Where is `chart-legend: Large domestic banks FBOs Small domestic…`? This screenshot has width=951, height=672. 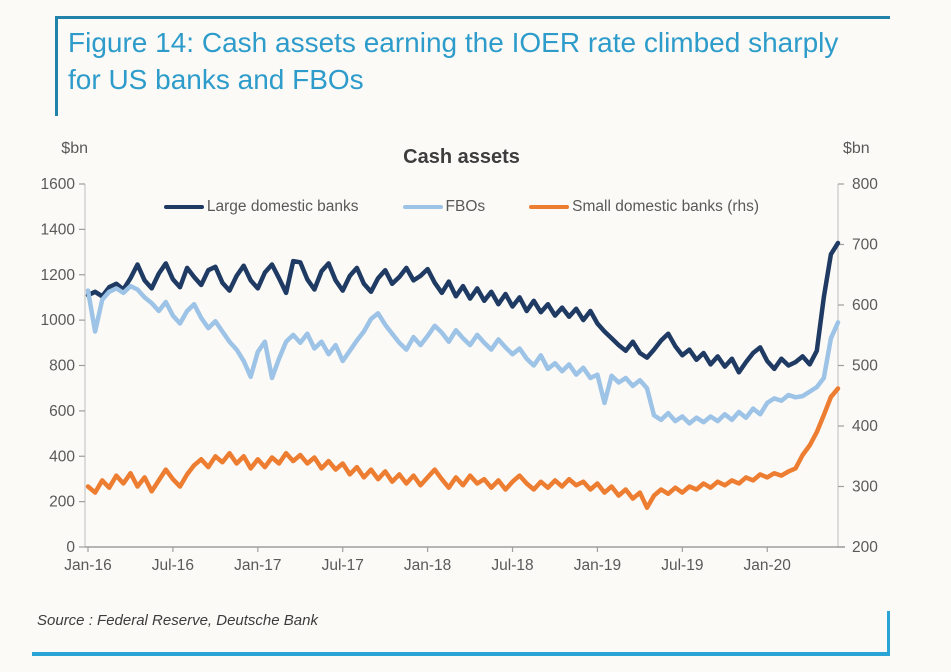 chart-legend: Large domestic banks FBOs Small domestic… is located at coordinates (461, 207).